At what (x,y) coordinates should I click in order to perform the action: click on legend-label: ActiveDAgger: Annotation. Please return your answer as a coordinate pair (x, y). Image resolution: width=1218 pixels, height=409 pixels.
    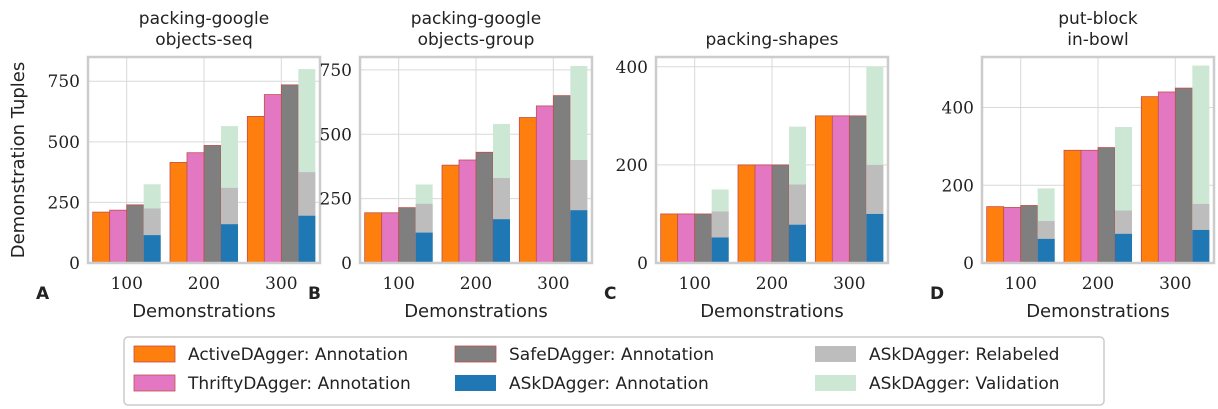
    Looking at the image, I should click on (298, 355).